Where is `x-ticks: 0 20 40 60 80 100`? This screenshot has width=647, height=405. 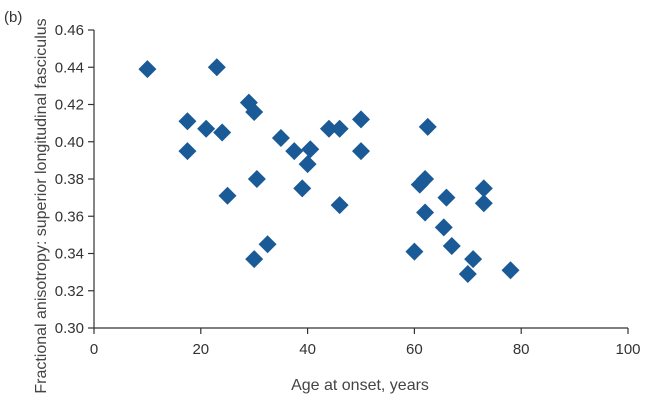 x-ticks: 0 20 40 60 80 100 is located at coordinates (365, 343).